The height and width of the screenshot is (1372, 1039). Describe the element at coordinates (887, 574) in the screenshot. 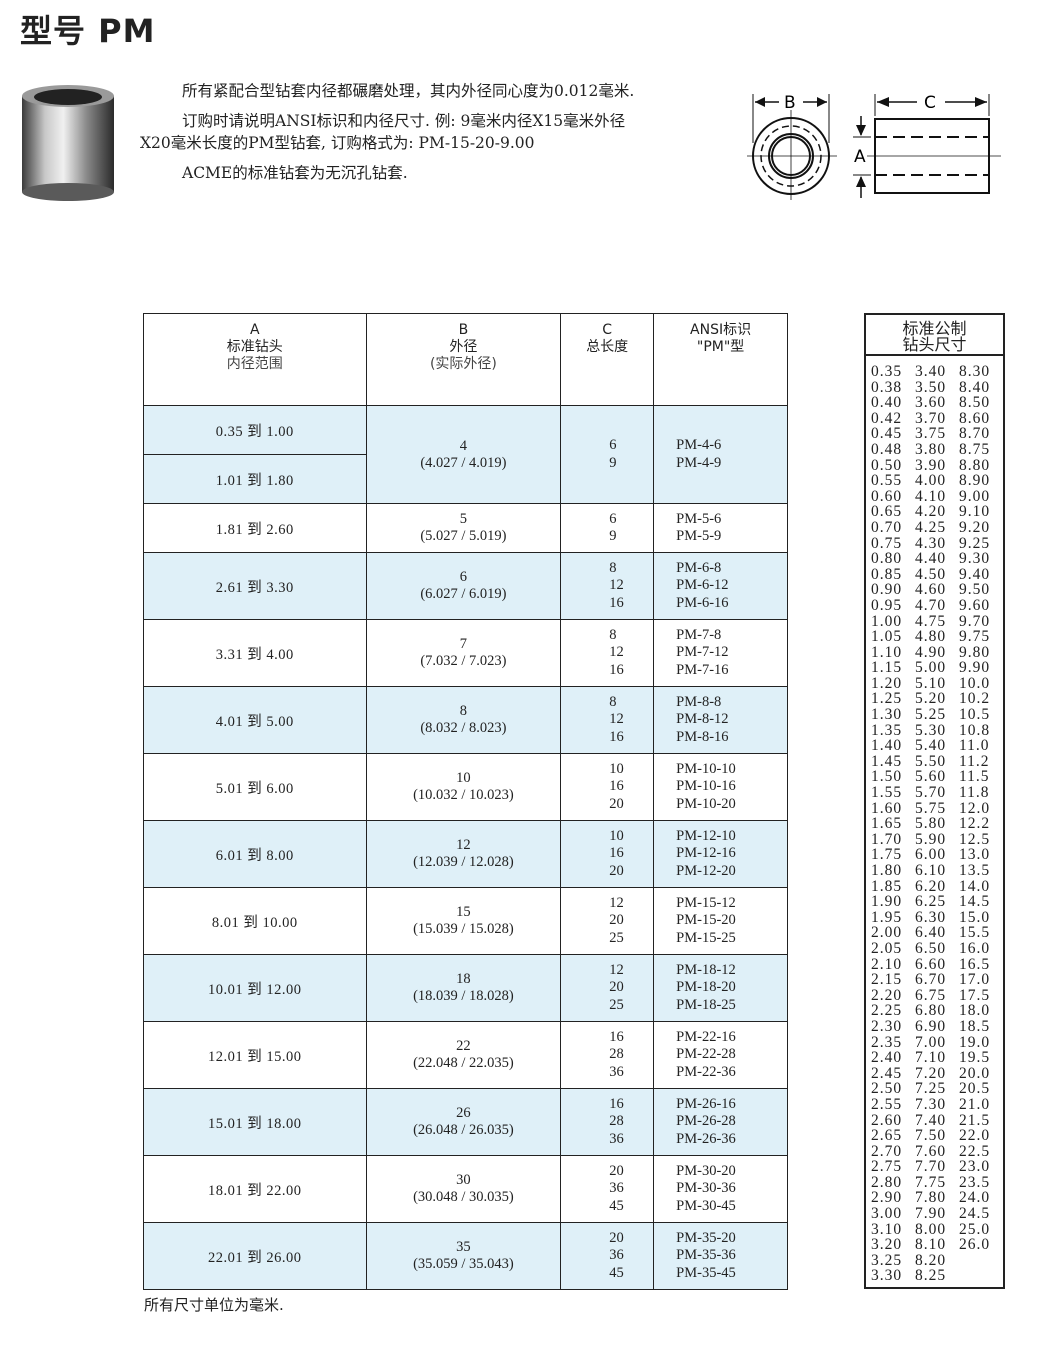

I see `drill-size-value: 0.85` at that location.